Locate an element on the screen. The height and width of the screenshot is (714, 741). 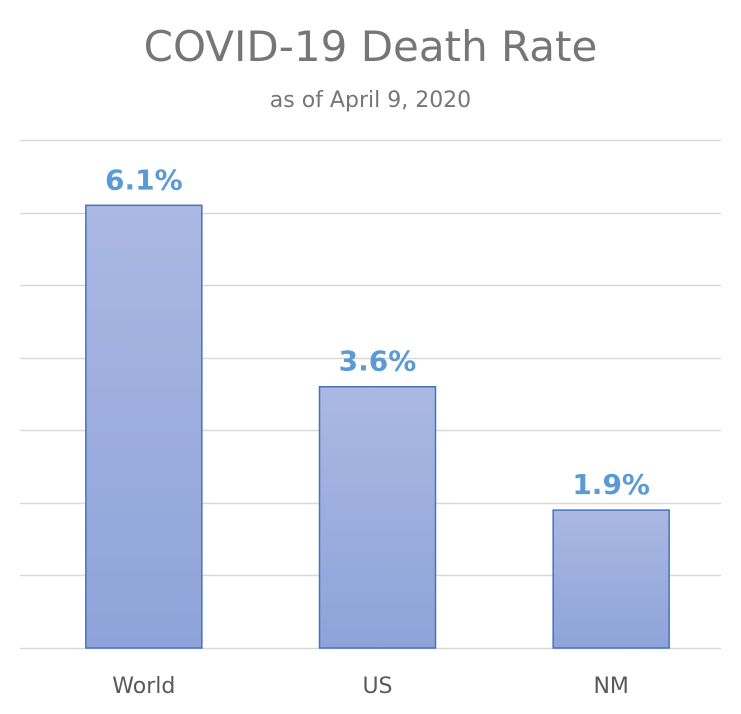
chart-title: COVID-19 Death Rate is located at coordinates (370, 46).